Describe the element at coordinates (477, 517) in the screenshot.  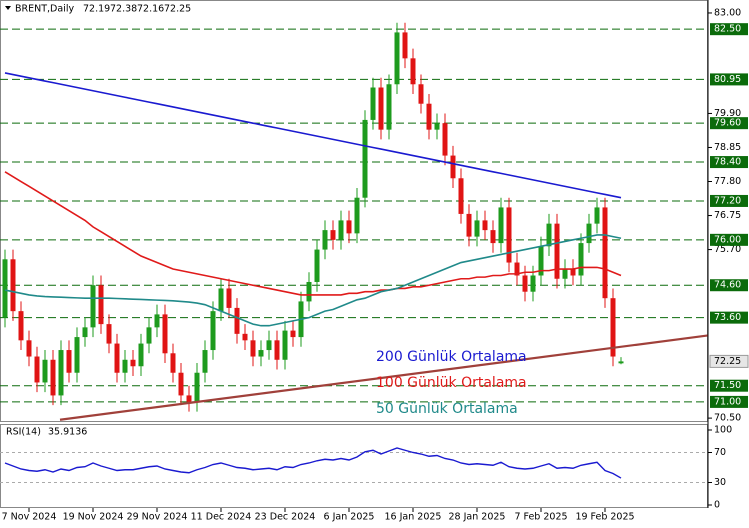
I see `x-tick-label: 28 Jan 2025` at that location.